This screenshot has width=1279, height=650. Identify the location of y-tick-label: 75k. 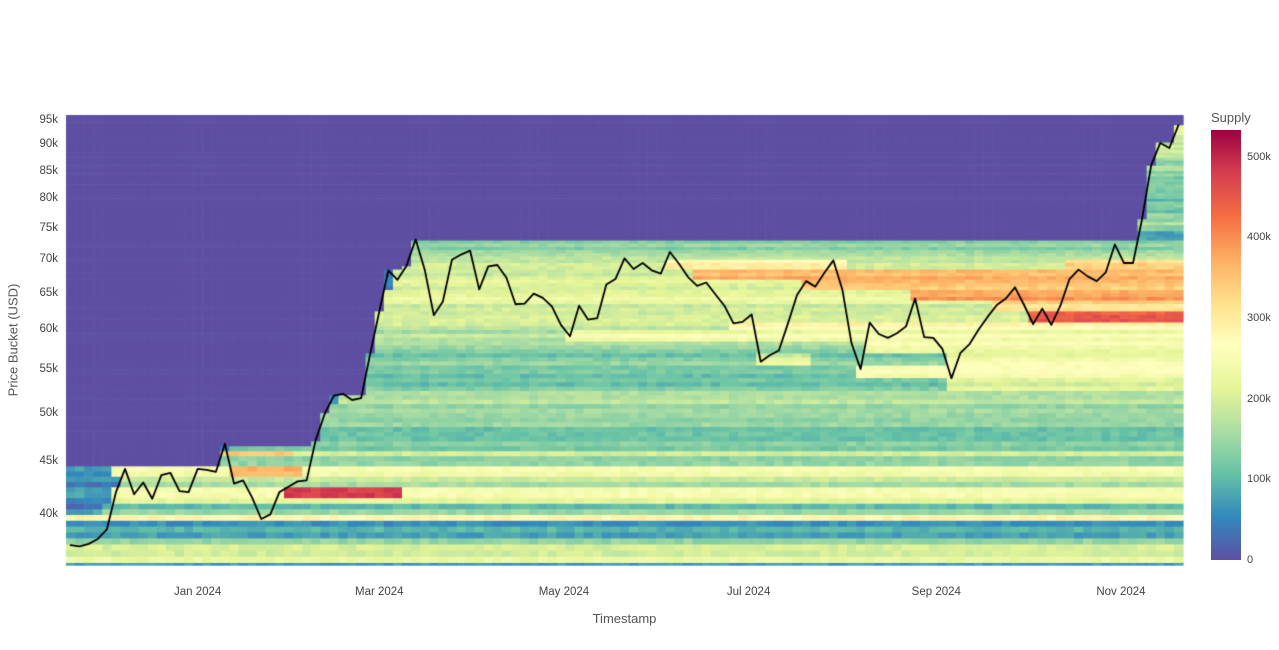
(48, 227).